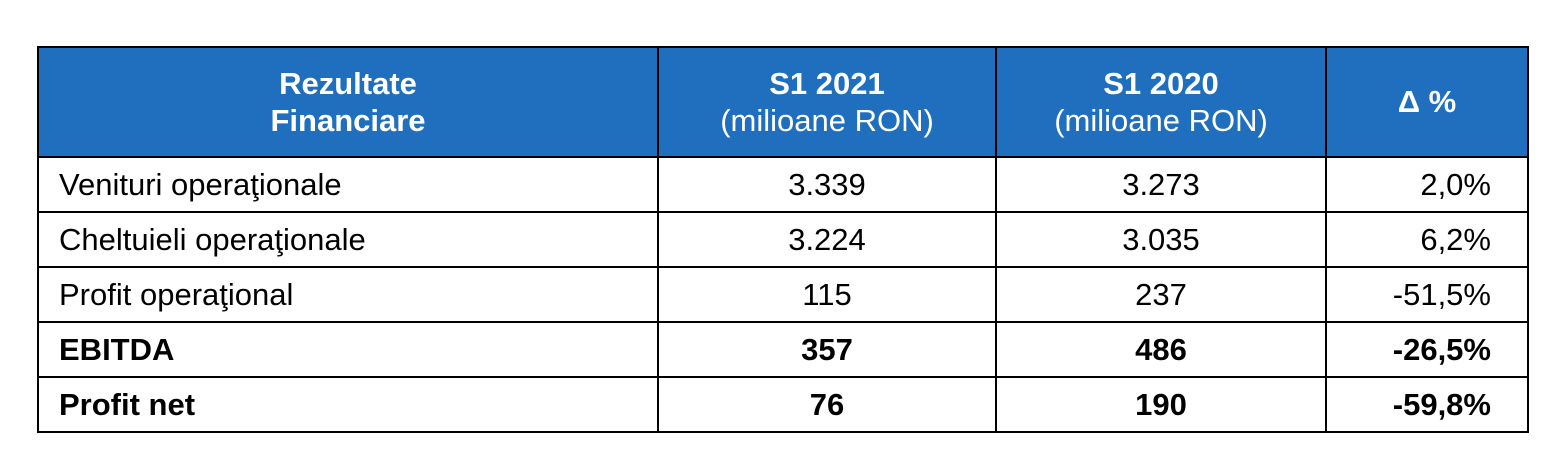 Image resolution: width=1562 pixels, height=470 pixels. What do you see at coordinates (827, 102) in the screenshot?
I see `header-s1-2021: S1 2021 (milioane RON)` at bounding box center [827, 102].